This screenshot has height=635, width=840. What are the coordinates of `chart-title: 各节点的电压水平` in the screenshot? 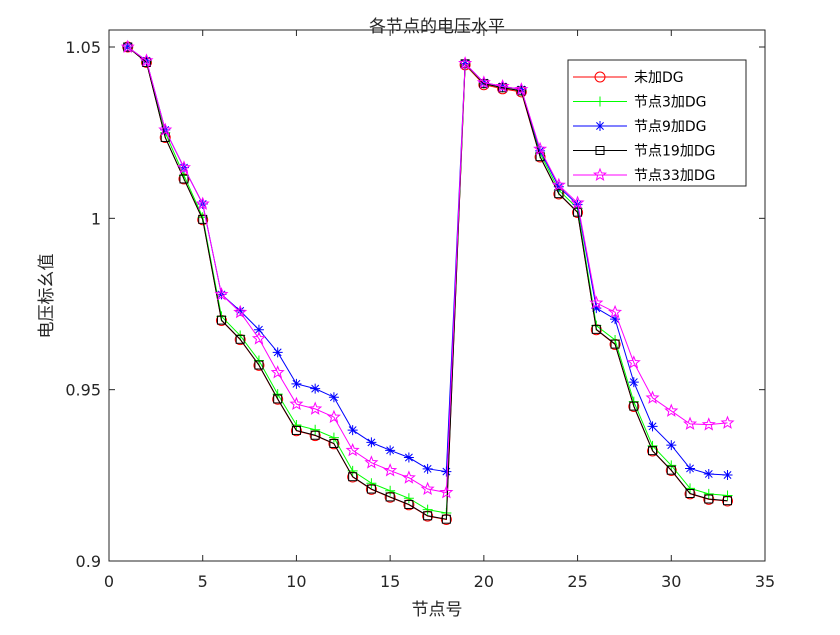 It's located at (437, 27).